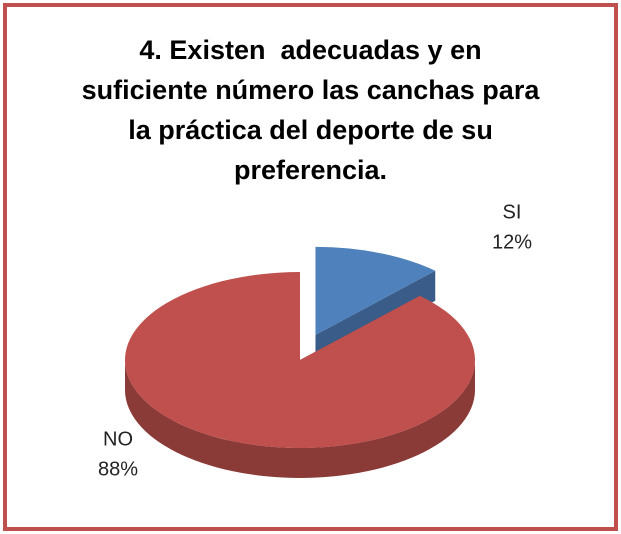  Describe the element at coordinates (118, 439) in the screenshot. I see `slice-label: NO` at that location.